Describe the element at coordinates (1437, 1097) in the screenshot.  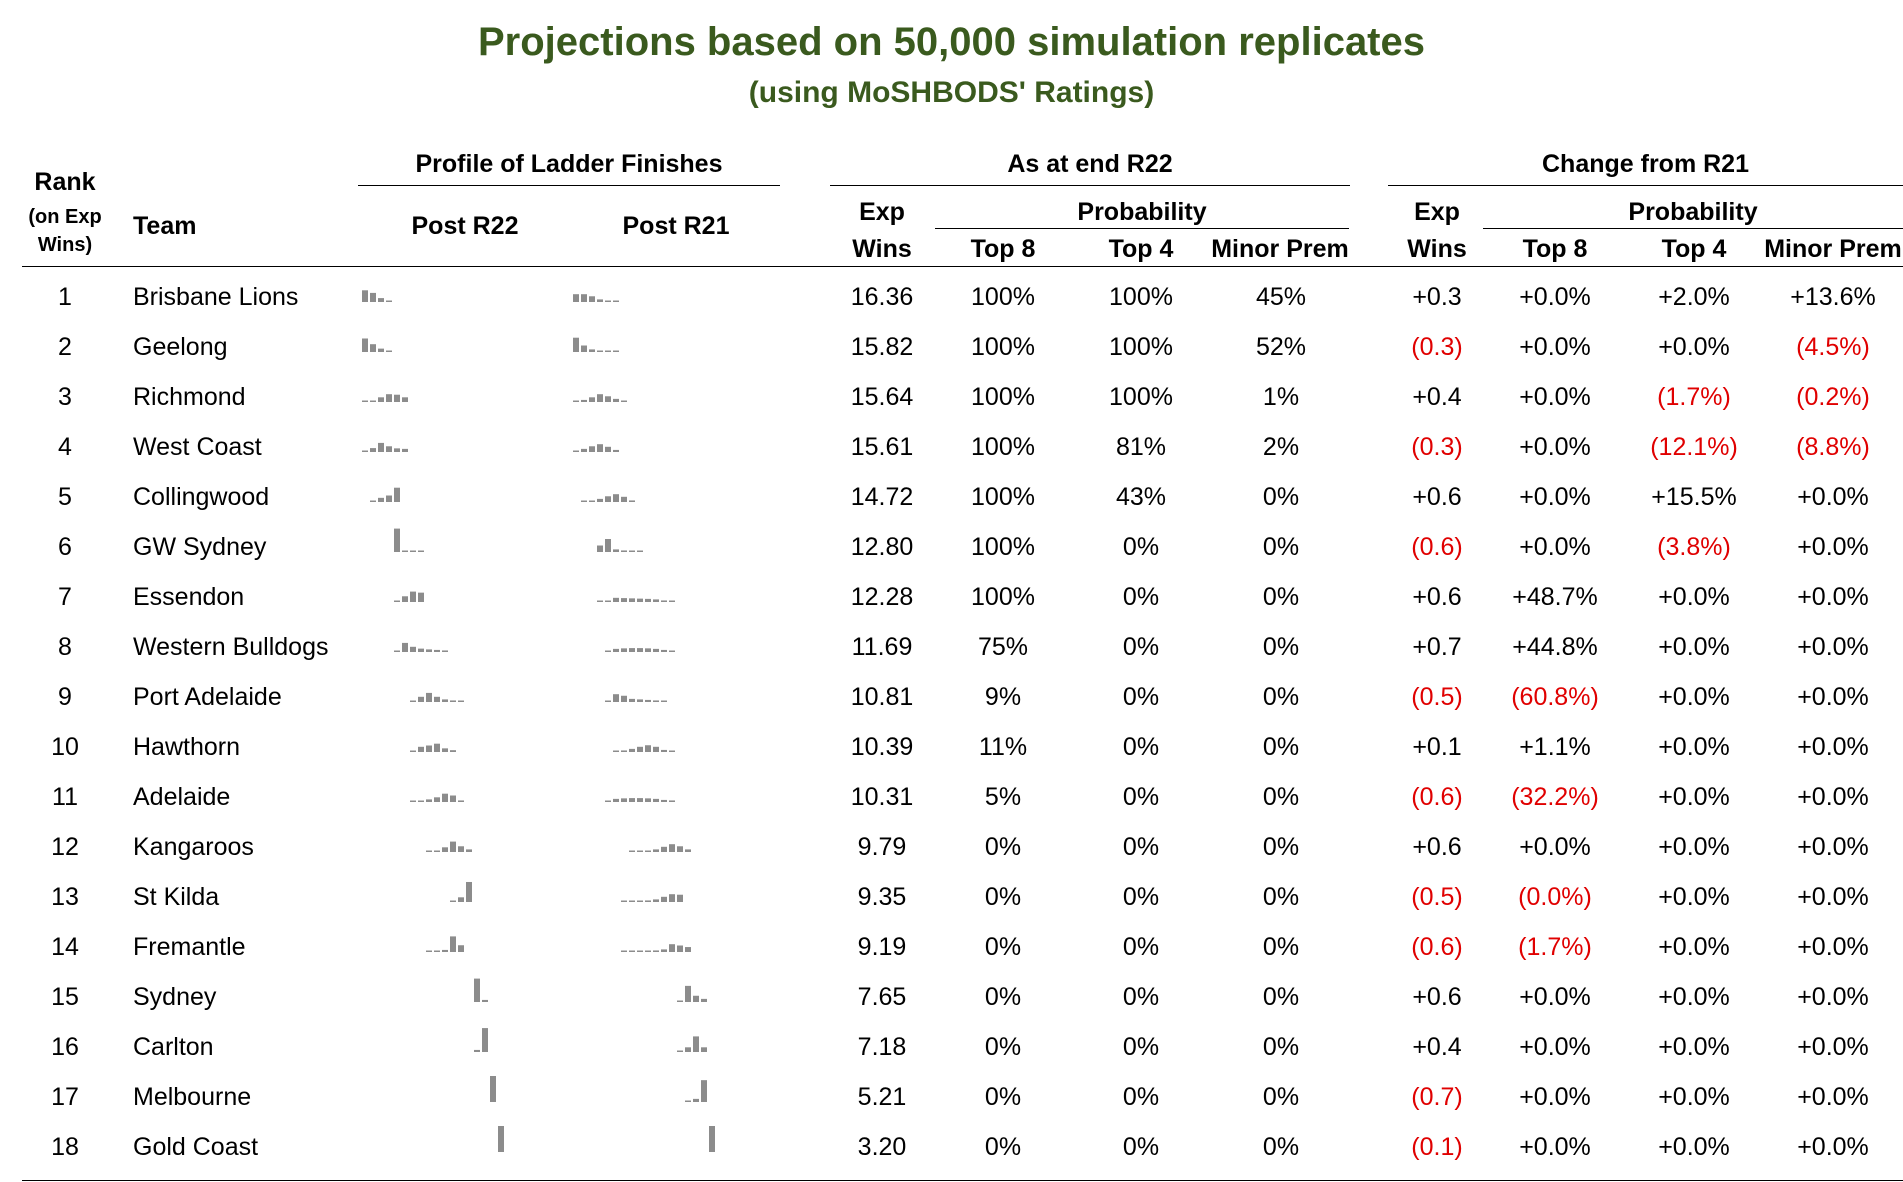
I see `chg-exp-wins-cell: (0.7)` at that location.